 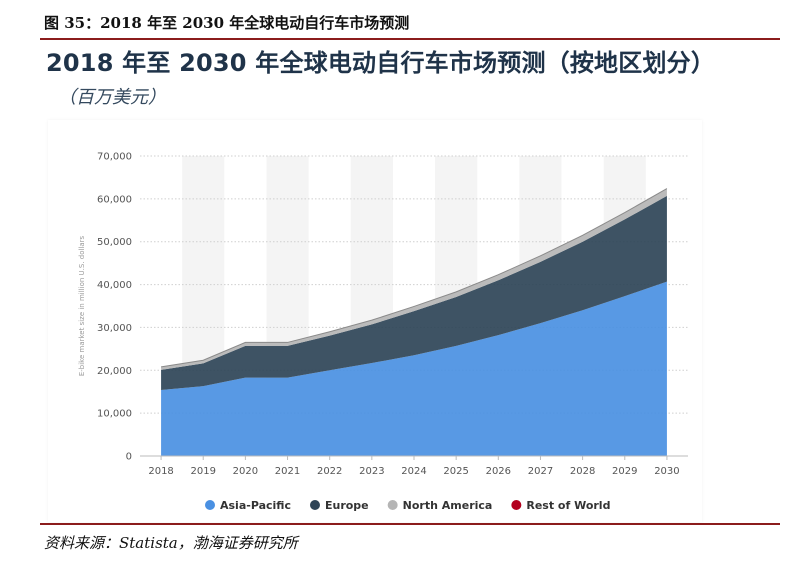 What do you see at coordinates (112, 97) in the screenshot?
I see `chart-subtitle: （百万美元）` at bounding box center [112, 97].